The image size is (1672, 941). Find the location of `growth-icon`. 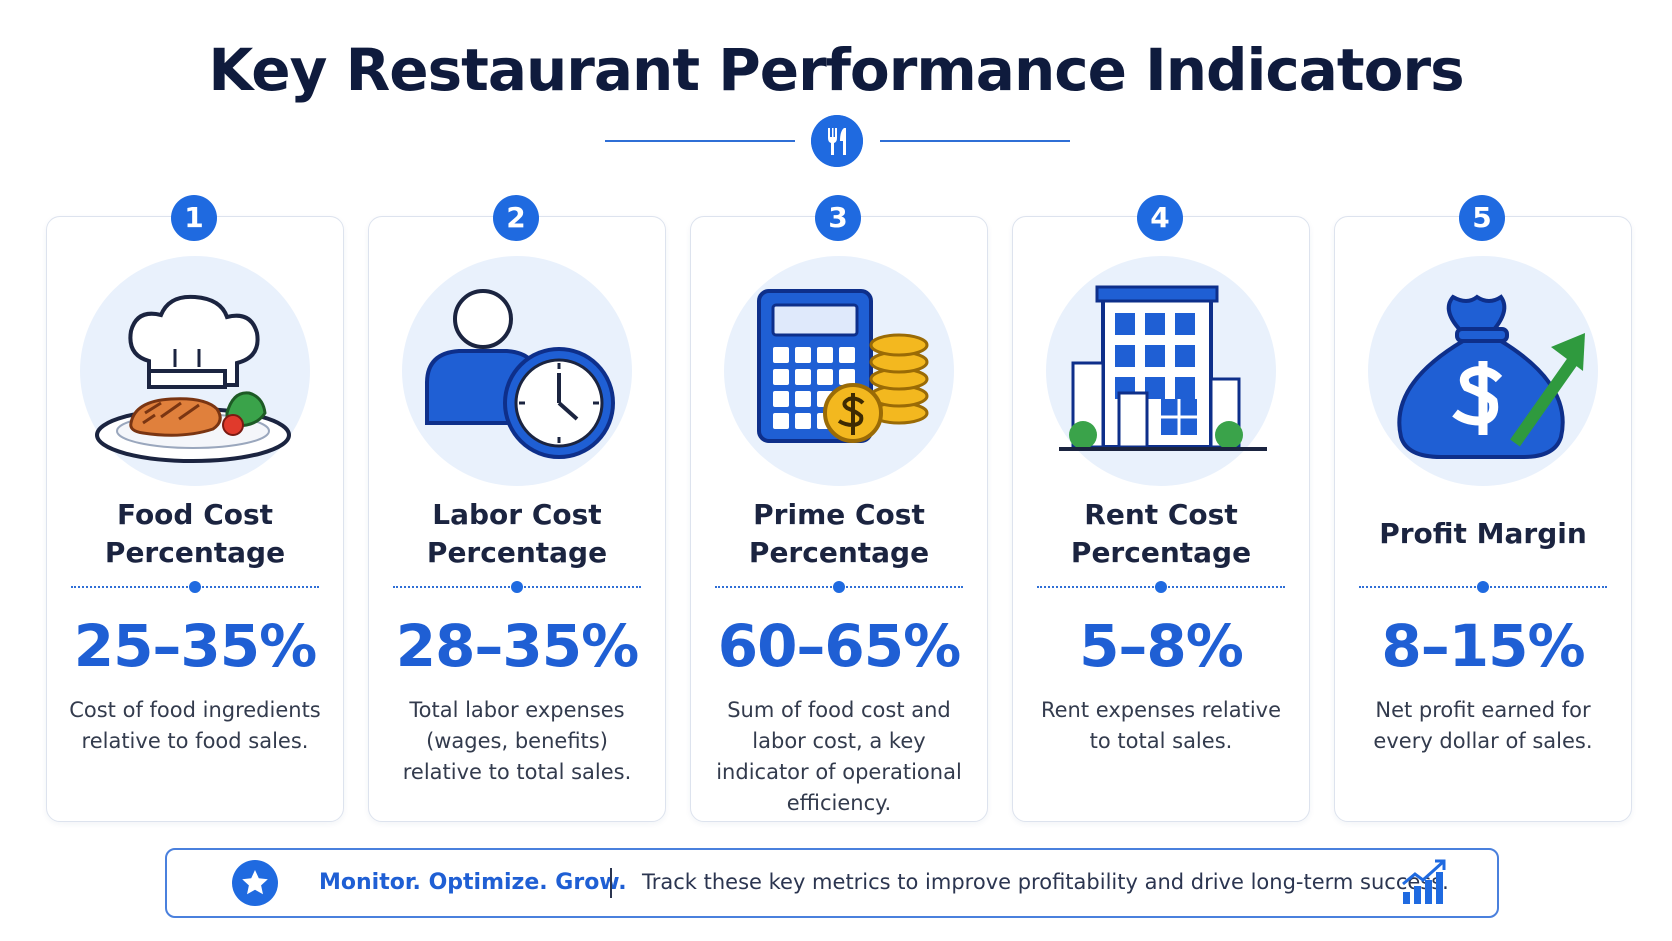

growth-icon is located at coordinates (1424, 881).